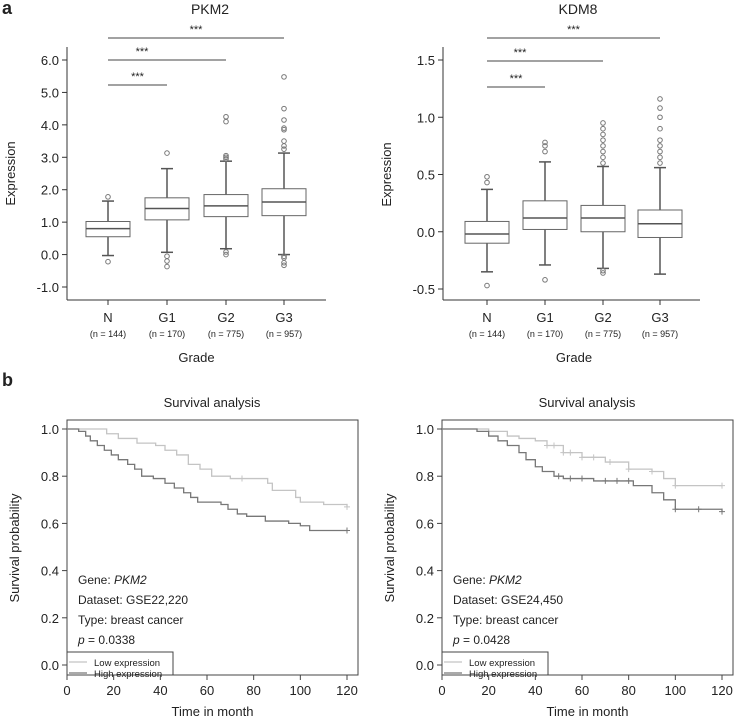 The width and height of the screenshot is (735, 720). Describe the element at coordinates (424, 289) in the screenshot. I see `y-tick-label: -0.5` at that location.